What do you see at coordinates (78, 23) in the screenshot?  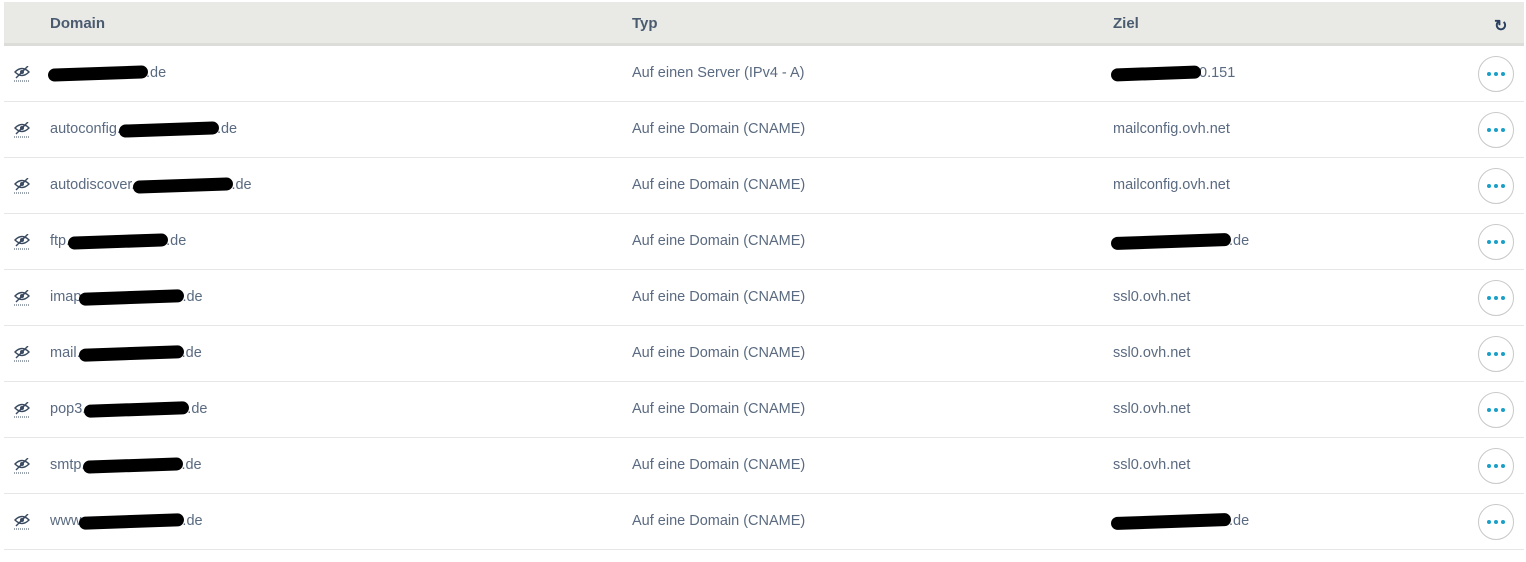 I see `column-header-domain: Domain` at bounding box center [78, 23].